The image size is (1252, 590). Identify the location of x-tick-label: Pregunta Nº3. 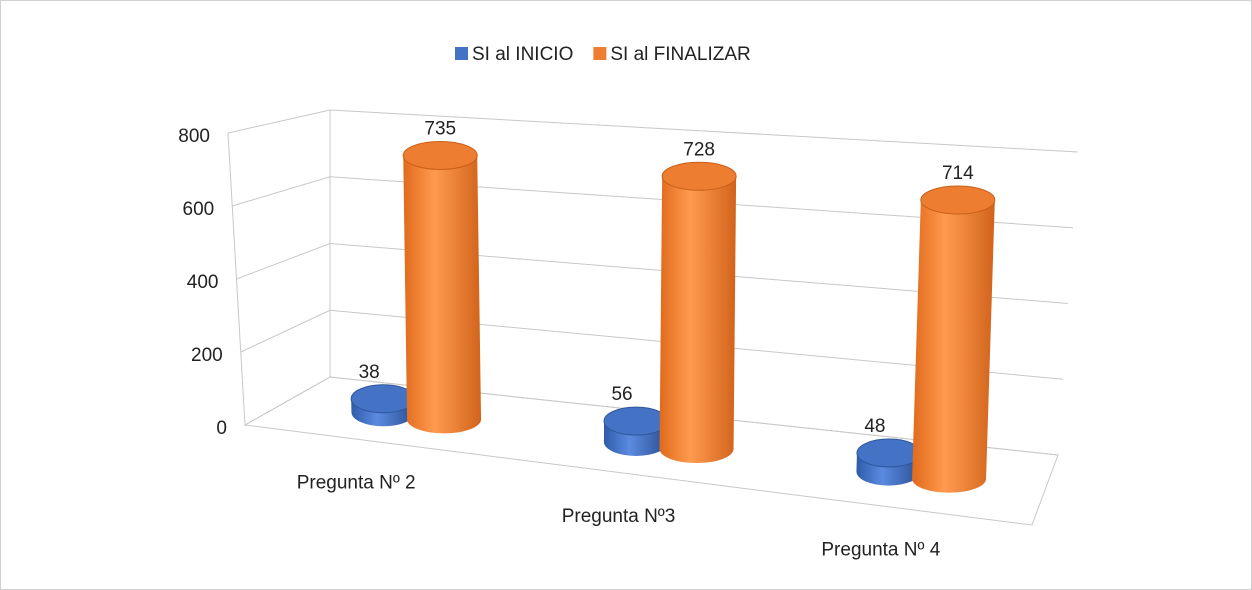
(619, 516).